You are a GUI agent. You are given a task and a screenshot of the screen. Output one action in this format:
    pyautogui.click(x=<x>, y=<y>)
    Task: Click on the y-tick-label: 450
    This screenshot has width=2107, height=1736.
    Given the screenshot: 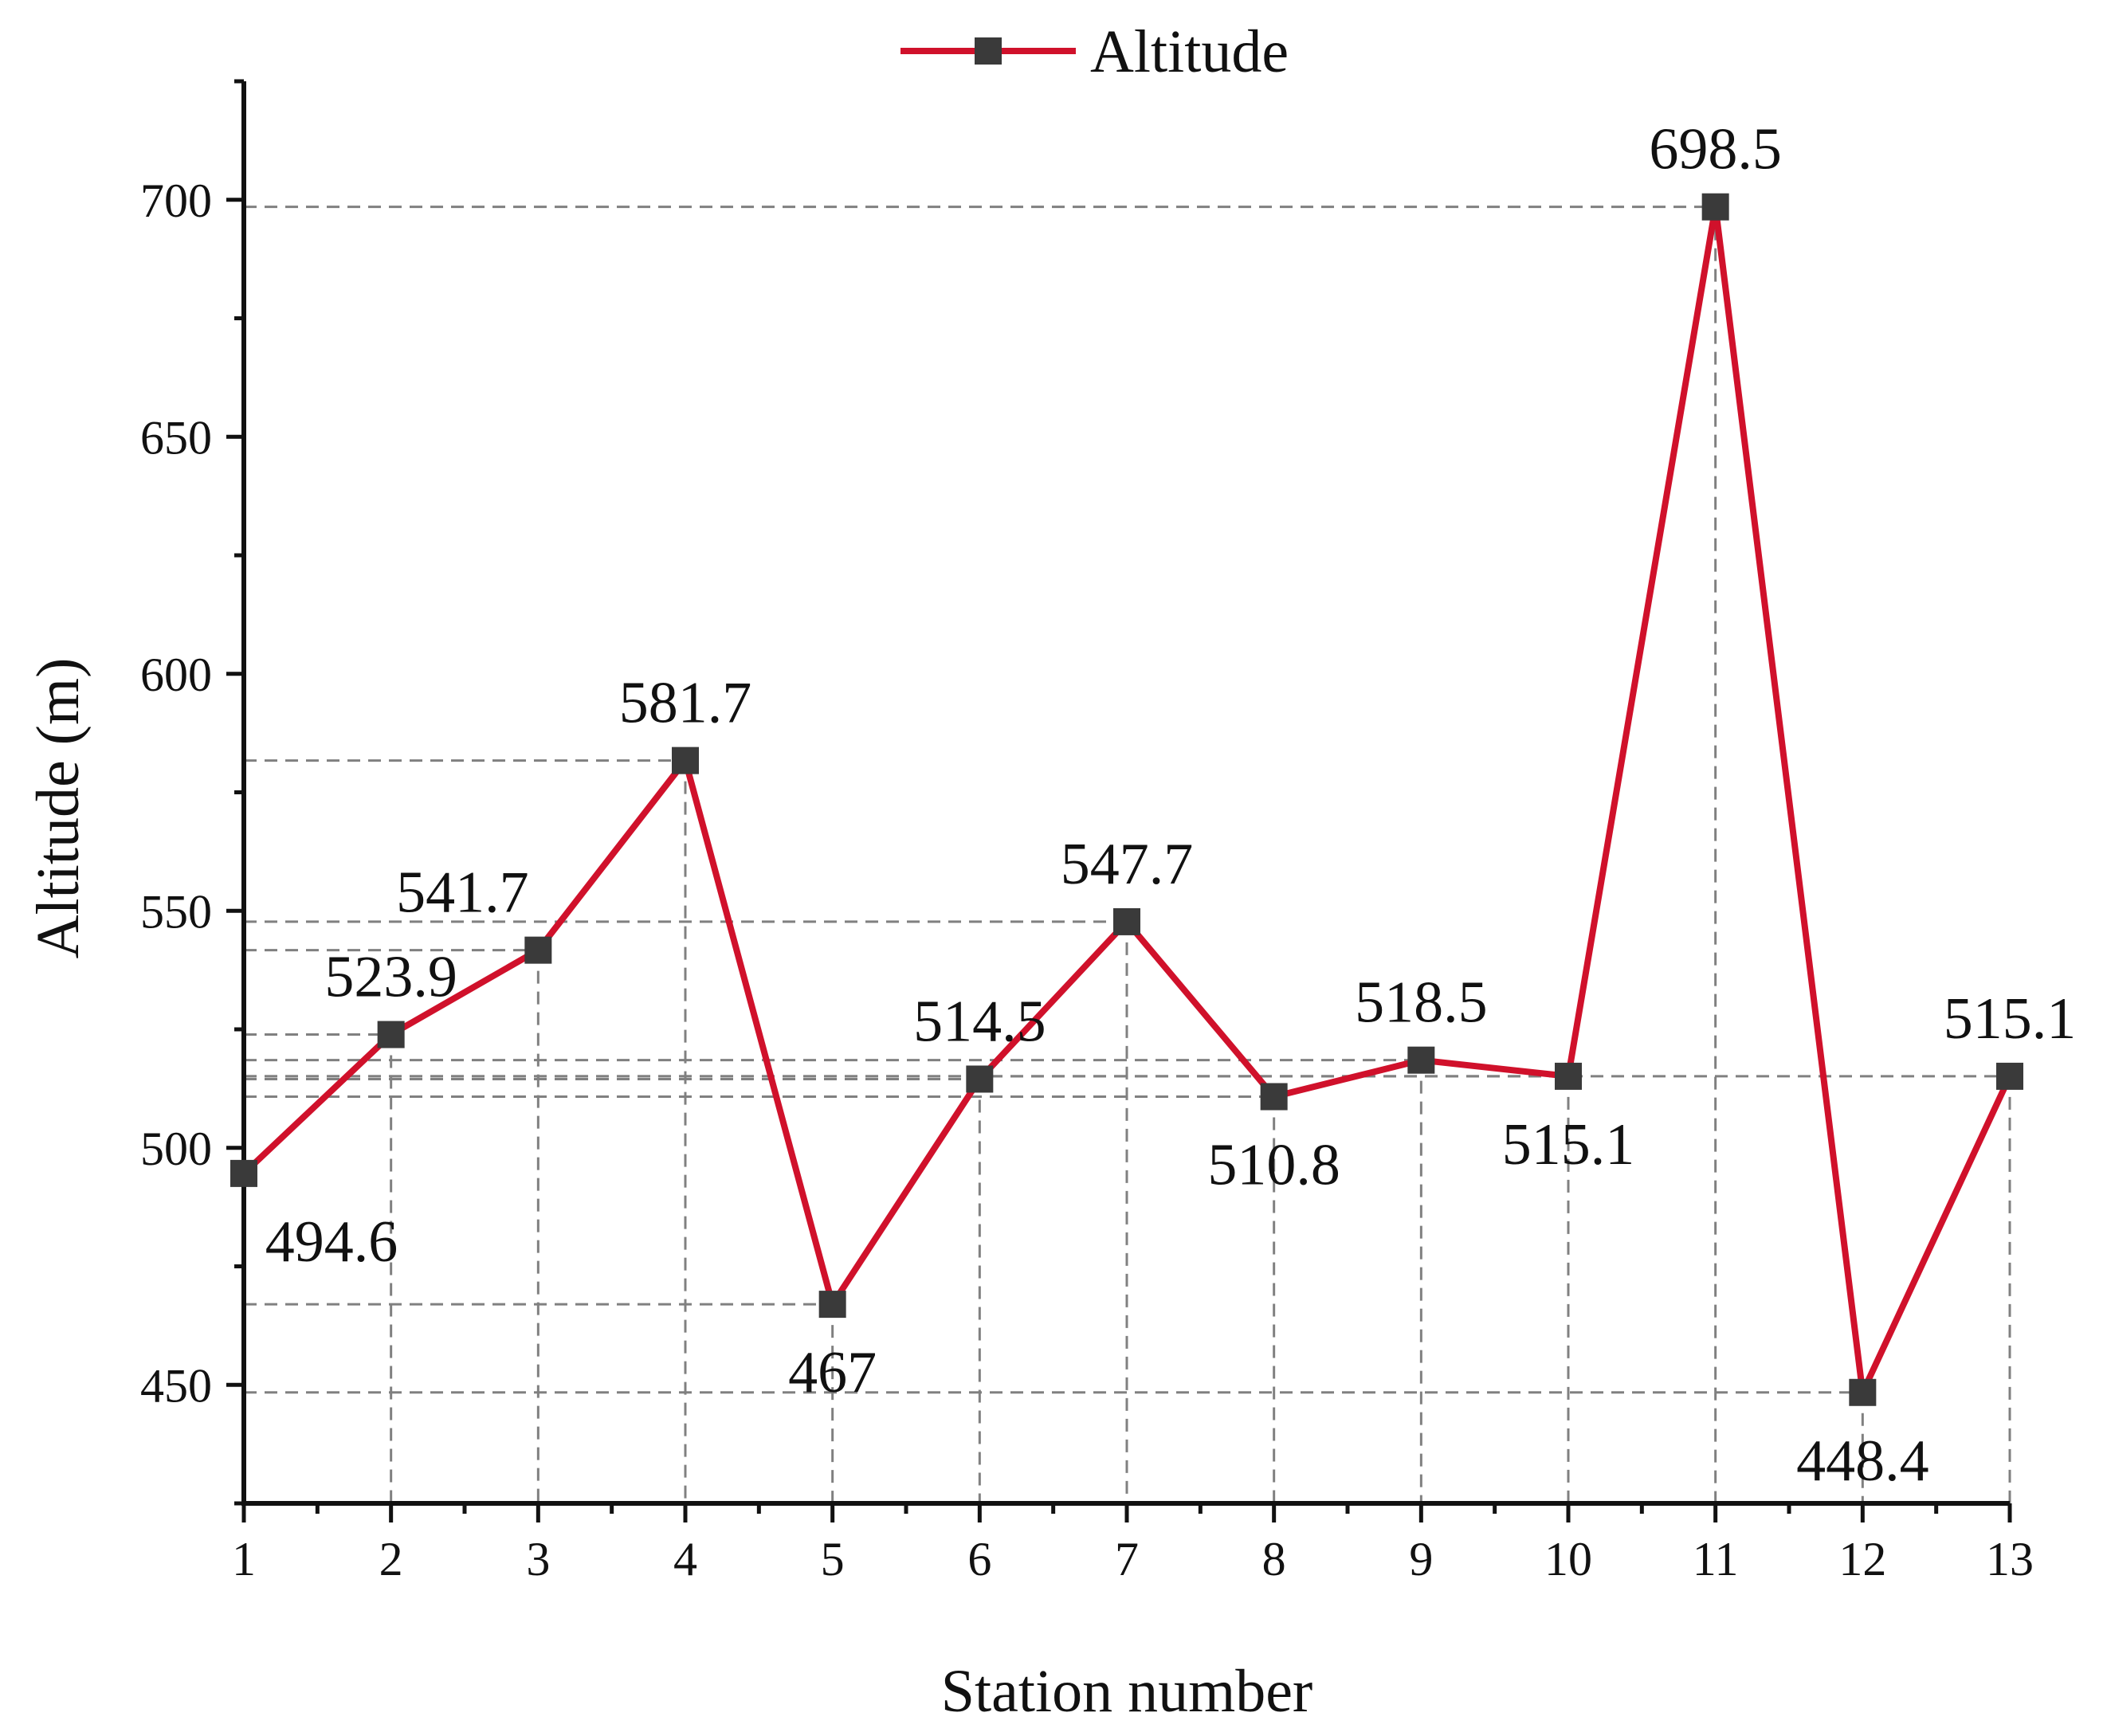 What is the action you would take?
    pyautogui.click(x=176, y=1386)
    